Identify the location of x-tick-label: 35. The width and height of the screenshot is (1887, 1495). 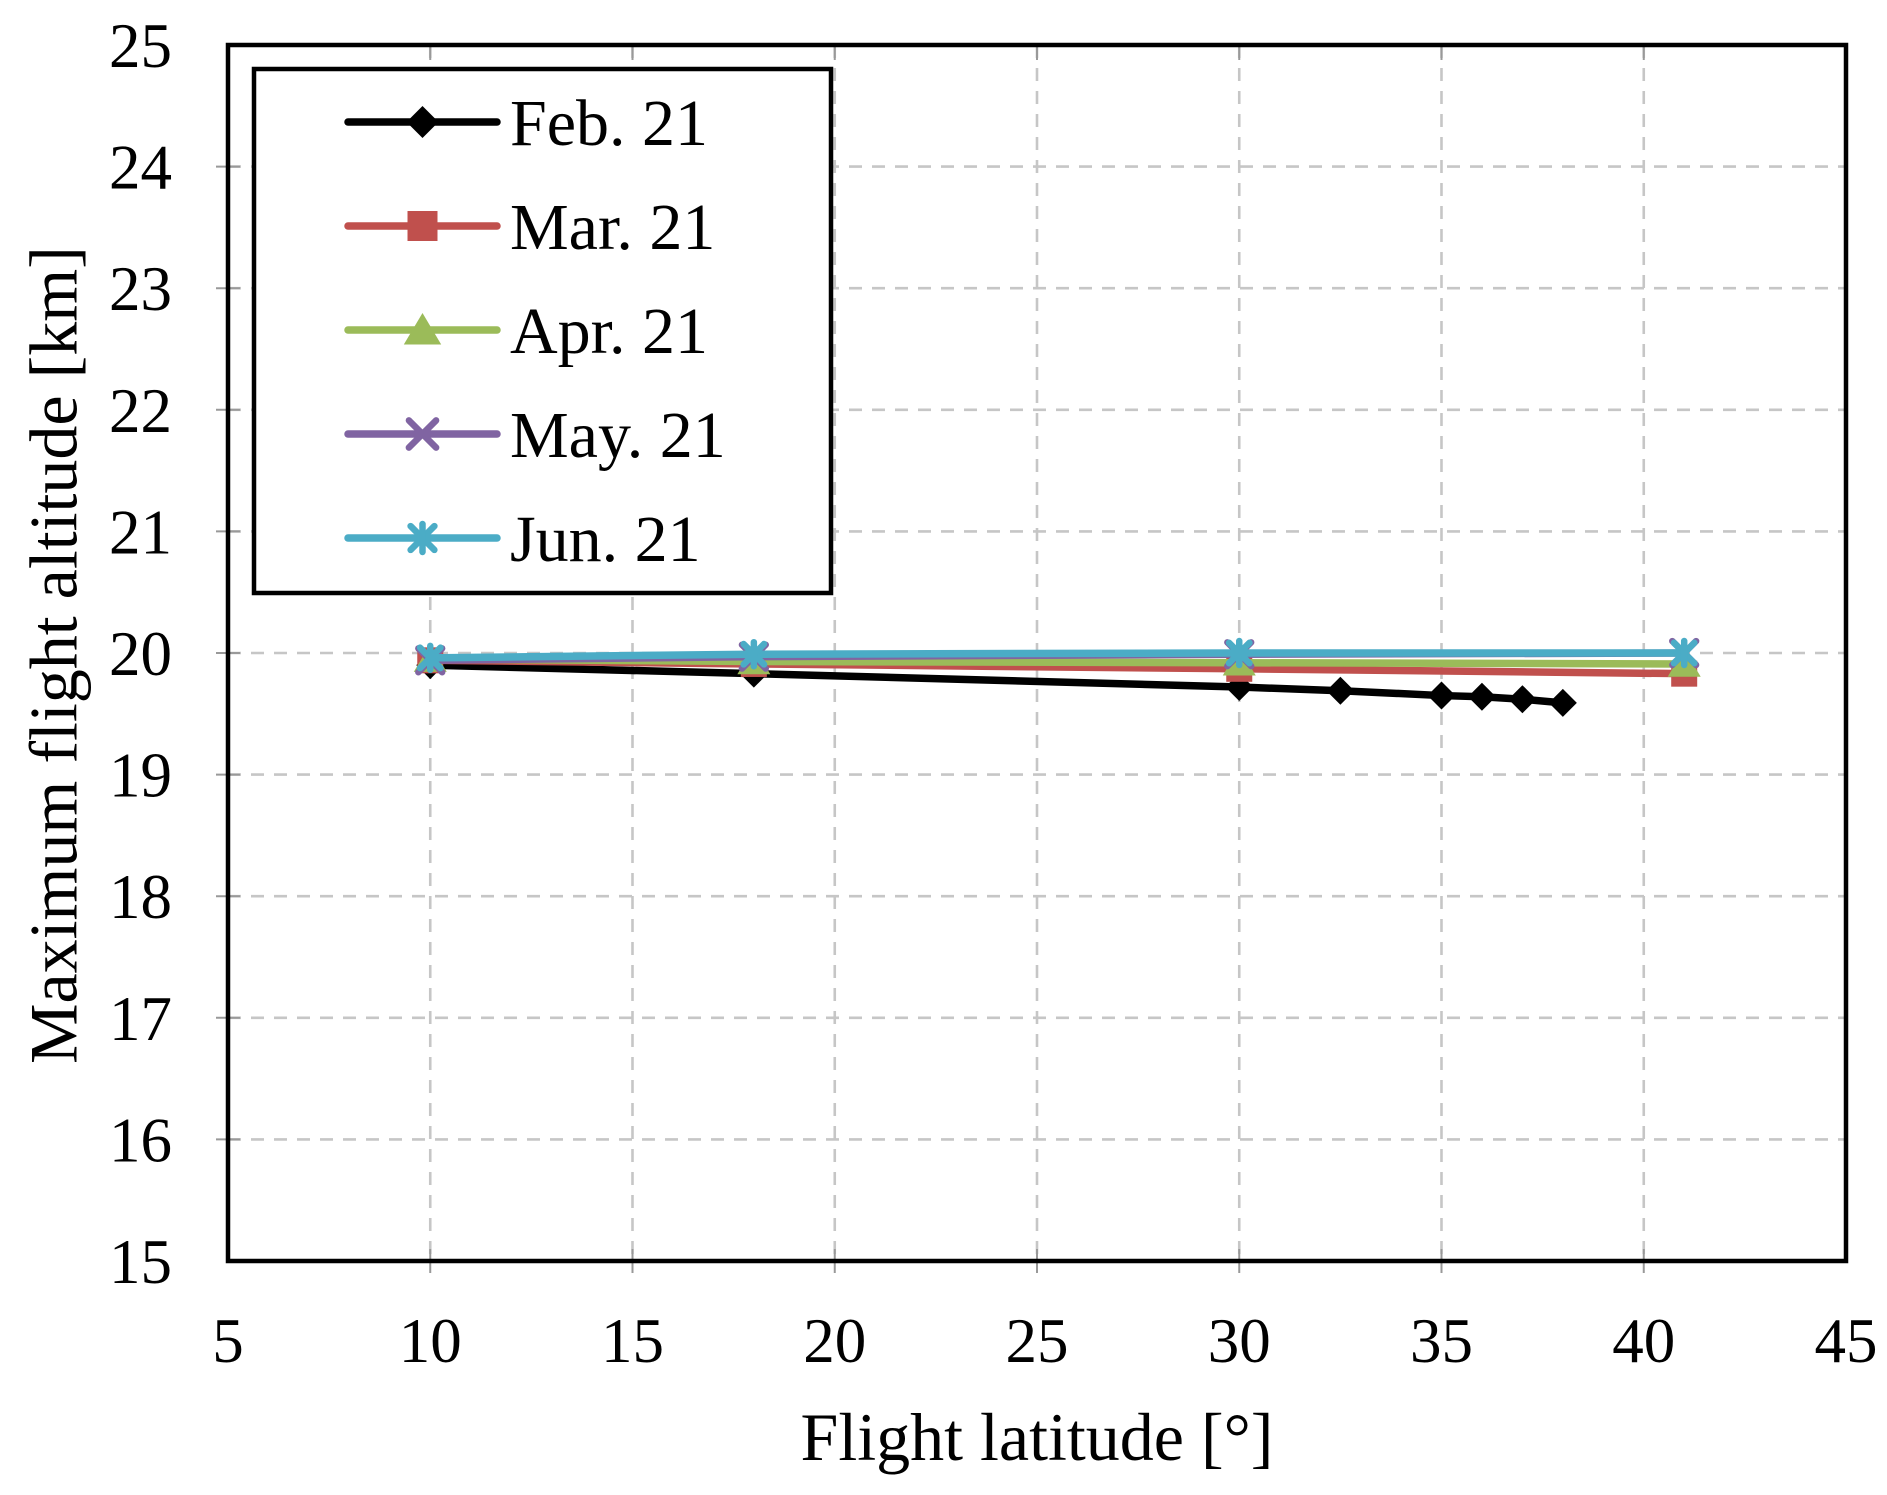
(1441, 1341).